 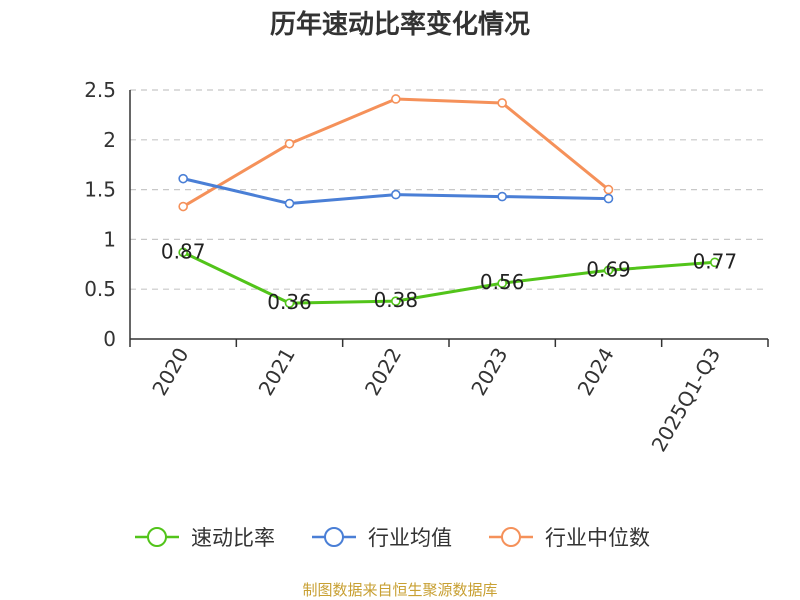 I want to click on data-label: 0.36, so click(x=289, y=302).